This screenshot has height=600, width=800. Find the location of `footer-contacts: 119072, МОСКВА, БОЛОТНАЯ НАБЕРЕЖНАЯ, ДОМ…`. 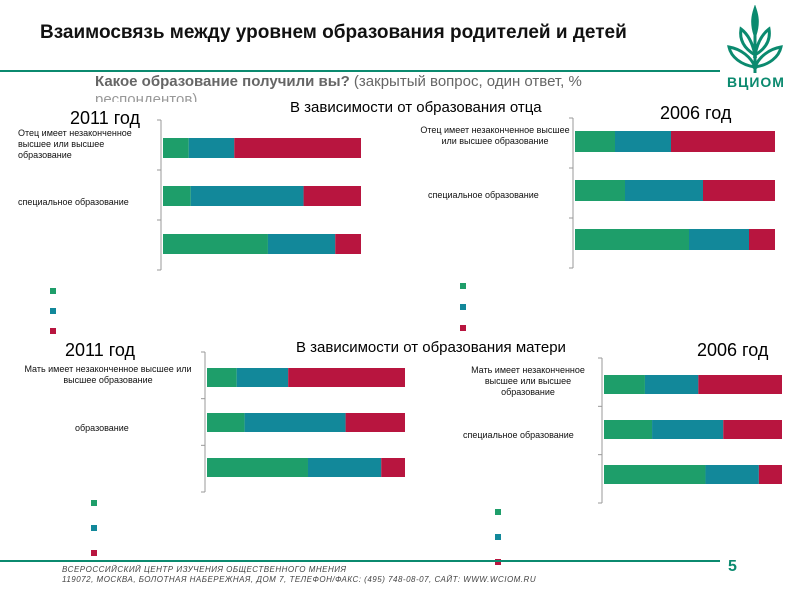

footer-contacts: 119072, МОСКВА, БОЛОТНАЯ НАБЕРЕЖНАЯ, ДОМ… is located at coordinates (299, 579).